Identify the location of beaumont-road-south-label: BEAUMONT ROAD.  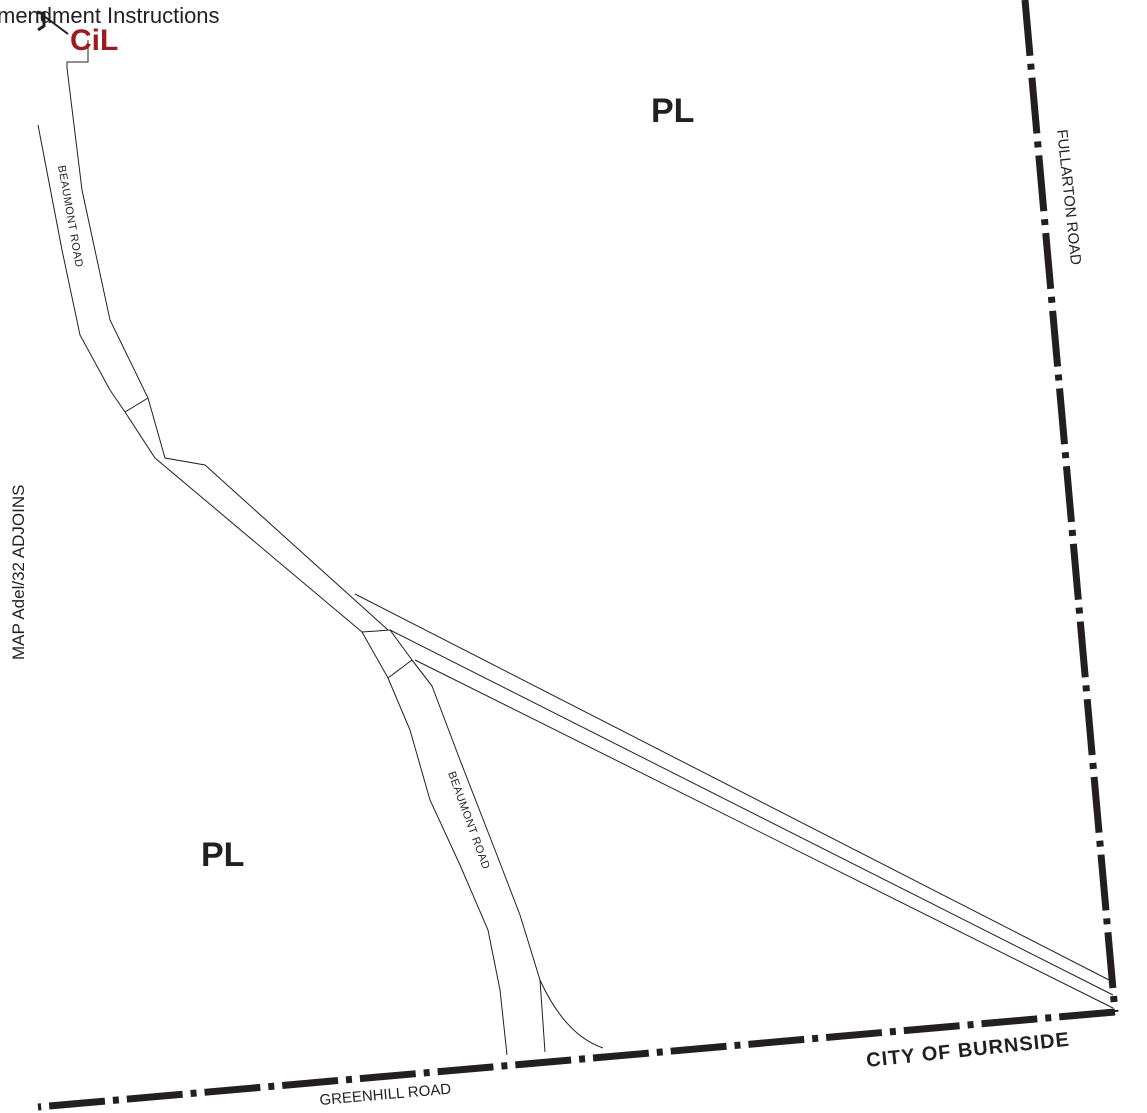
(468, 820).